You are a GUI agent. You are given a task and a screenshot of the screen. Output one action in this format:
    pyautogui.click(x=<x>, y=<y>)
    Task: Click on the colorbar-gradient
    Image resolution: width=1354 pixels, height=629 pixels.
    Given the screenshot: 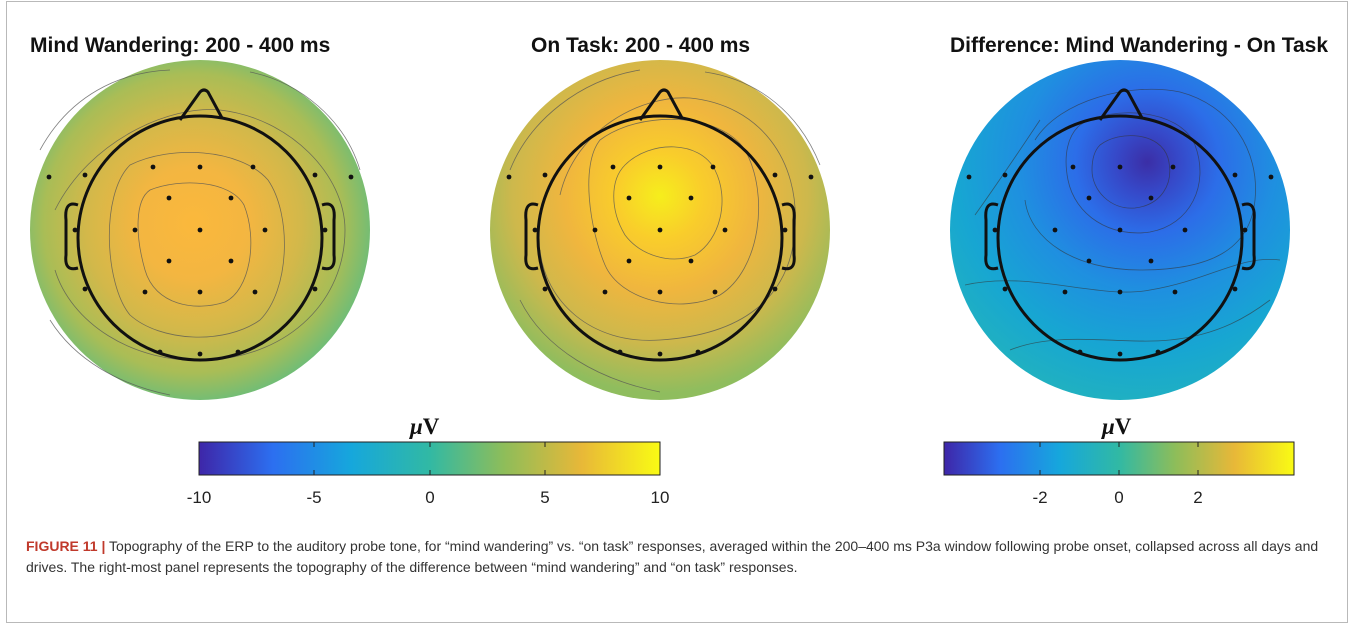 What is the action you would take?
    pyautogui.click(x=1119, y=458)
    